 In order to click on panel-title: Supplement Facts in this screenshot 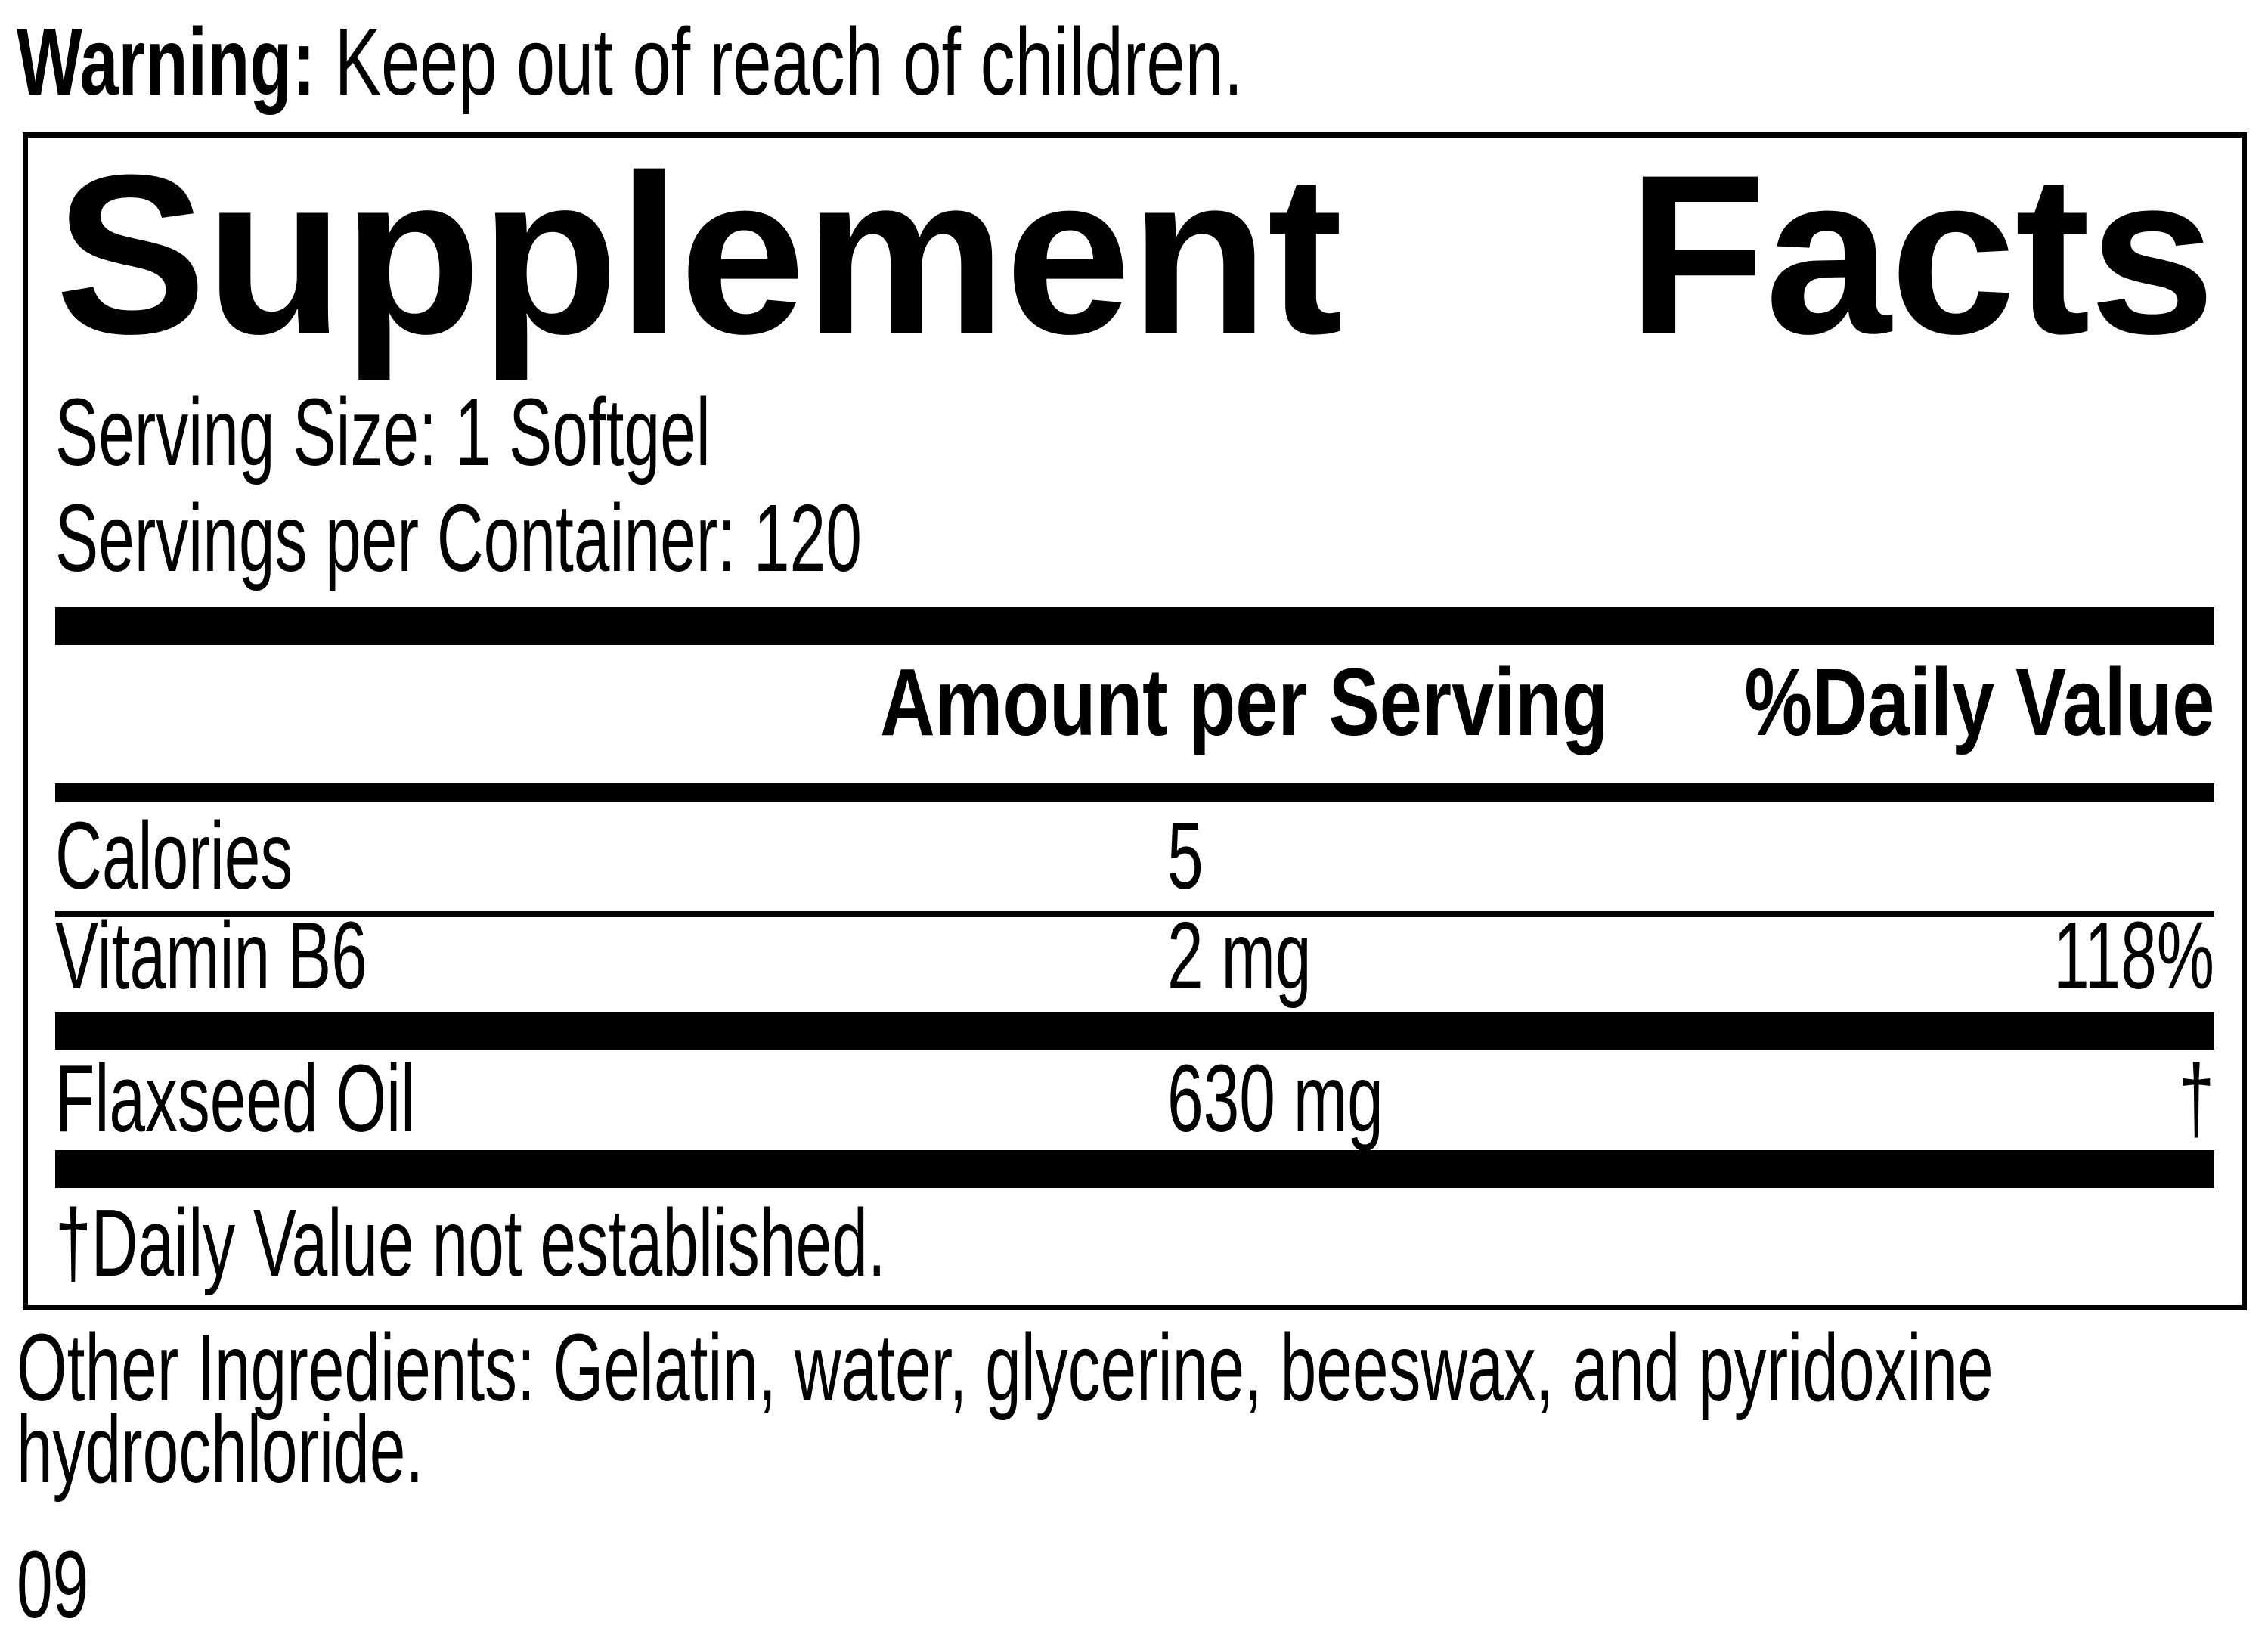, I will do `click(1135, 254)`.